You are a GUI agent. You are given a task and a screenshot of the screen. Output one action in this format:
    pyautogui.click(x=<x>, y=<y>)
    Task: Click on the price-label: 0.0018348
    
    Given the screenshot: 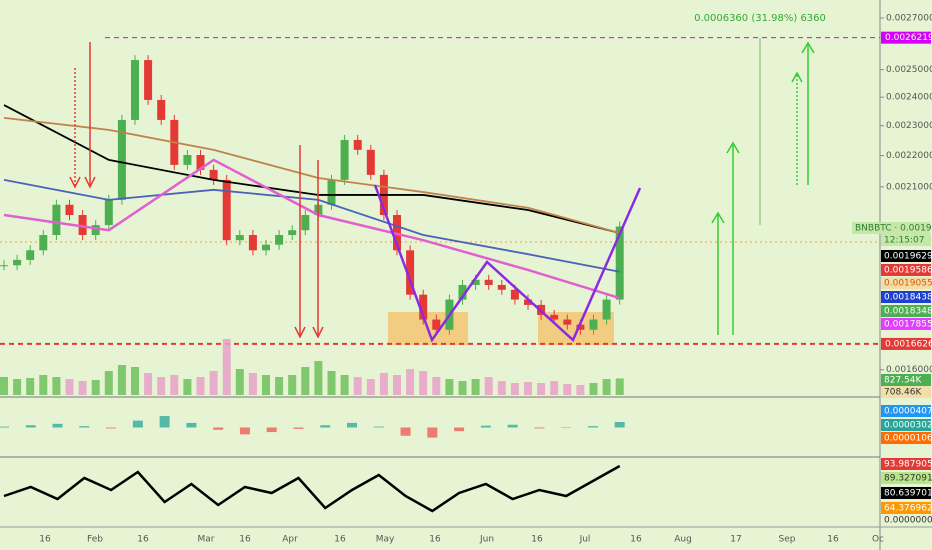 What is the action you would take?
    pyautogui.click(x=908, y=312)
    